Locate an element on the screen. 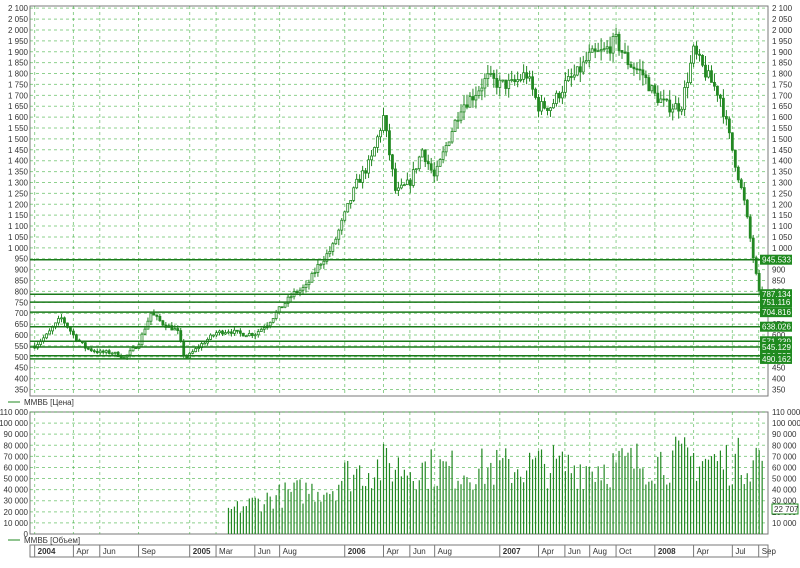 The image size is (800, 568). price-right-tick-label: 1 850 is located at coordinates (782, 63).